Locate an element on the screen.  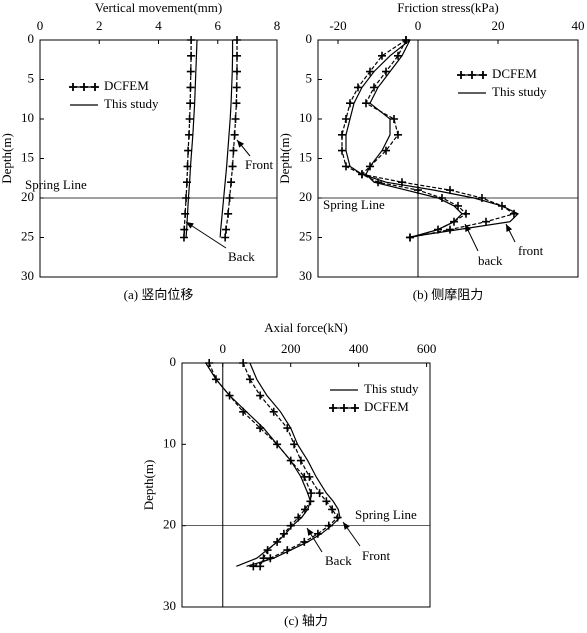
x-axis-title: Axial force(kN) is located at coordinates (305, 327).